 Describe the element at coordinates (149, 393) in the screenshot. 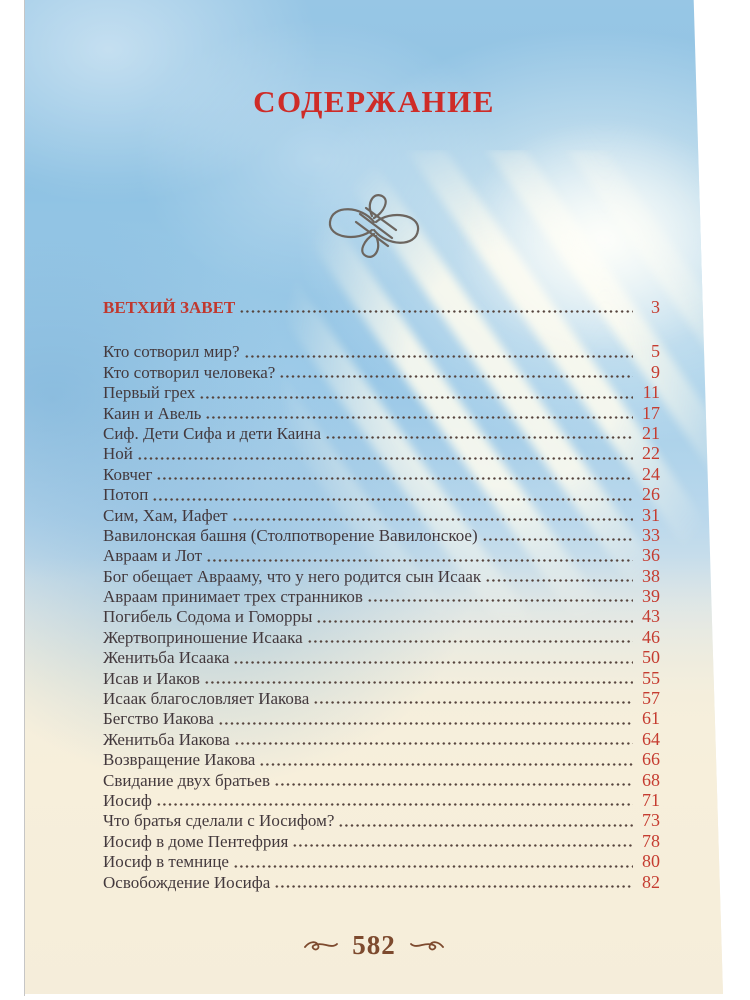

I see `toc-entry-title: Первый грех` at that location.